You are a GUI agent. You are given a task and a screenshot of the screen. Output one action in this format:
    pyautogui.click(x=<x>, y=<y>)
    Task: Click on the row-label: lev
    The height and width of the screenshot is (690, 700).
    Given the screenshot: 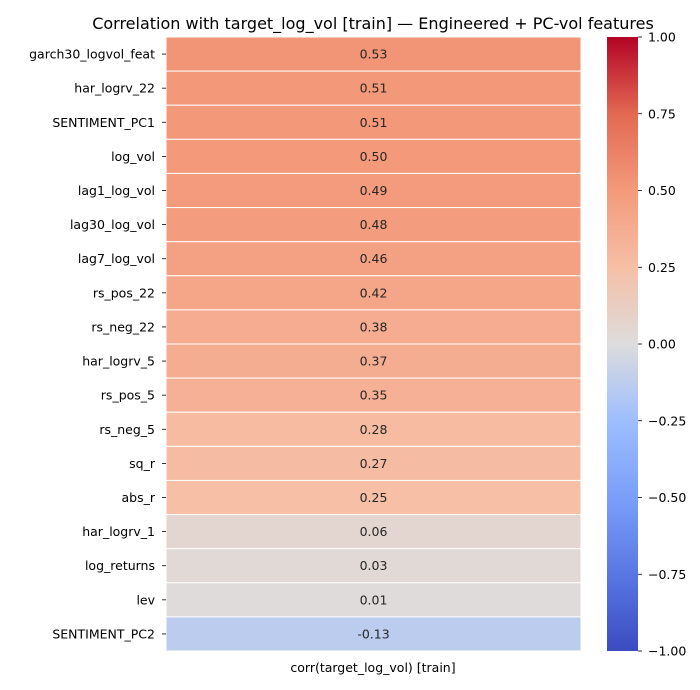 What is the action you would take?
    pyautogui.click(x=145, y=599)
    